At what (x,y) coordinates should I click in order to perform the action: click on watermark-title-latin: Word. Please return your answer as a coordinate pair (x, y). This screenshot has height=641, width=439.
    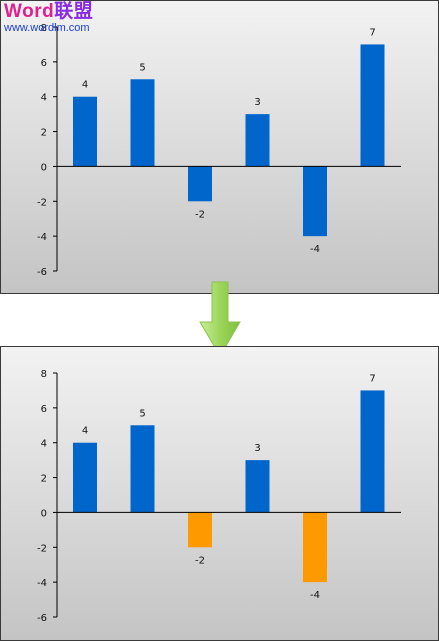
    Looking at the image, I should click on (29, 11).